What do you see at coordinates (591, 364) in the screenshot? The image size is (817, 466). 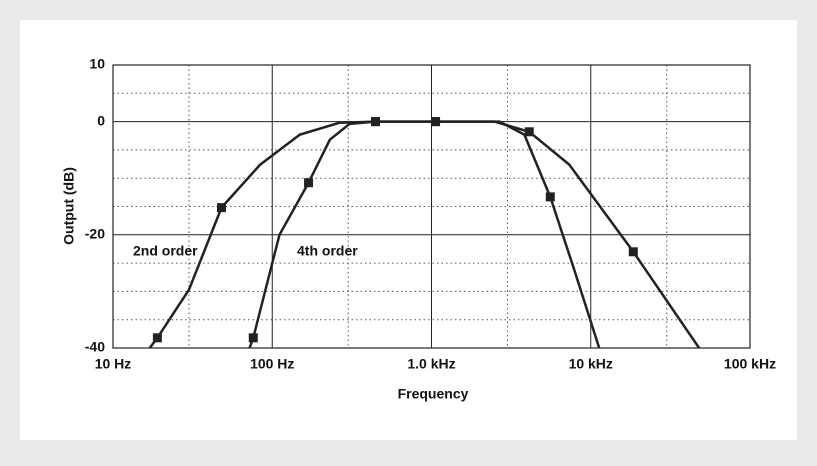 I see `x-tick-label: 10 kHz` at bounding box center [591, 364].